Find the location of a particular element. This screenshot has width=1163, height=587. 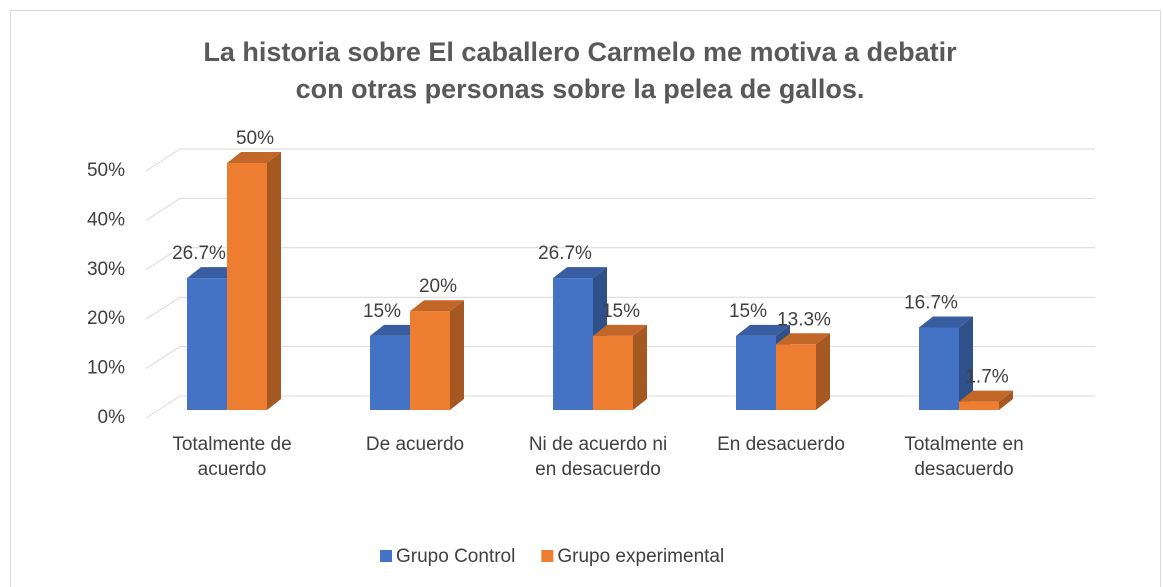

y-tick-label: 40% is located at coordinates (106, 219).